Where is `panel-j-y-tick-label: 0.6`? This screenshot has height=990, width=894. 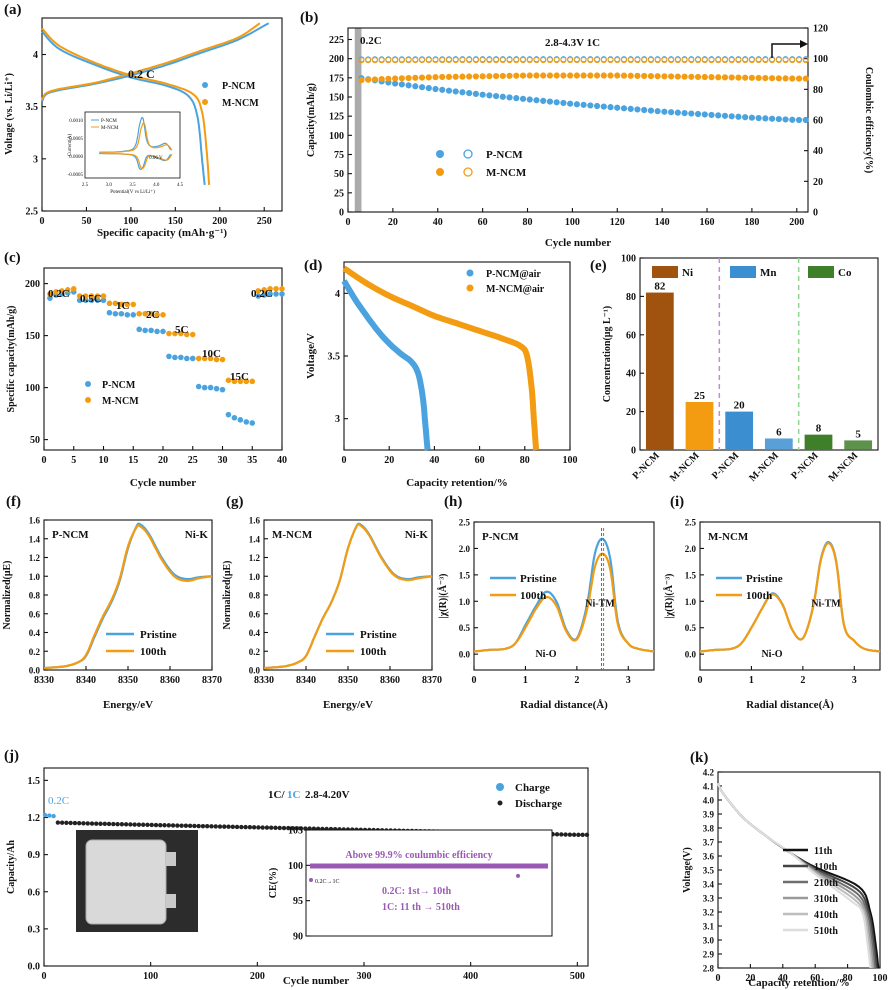 panel-j-y-tick-label: 0.6 is located at coordinates (34, 892).